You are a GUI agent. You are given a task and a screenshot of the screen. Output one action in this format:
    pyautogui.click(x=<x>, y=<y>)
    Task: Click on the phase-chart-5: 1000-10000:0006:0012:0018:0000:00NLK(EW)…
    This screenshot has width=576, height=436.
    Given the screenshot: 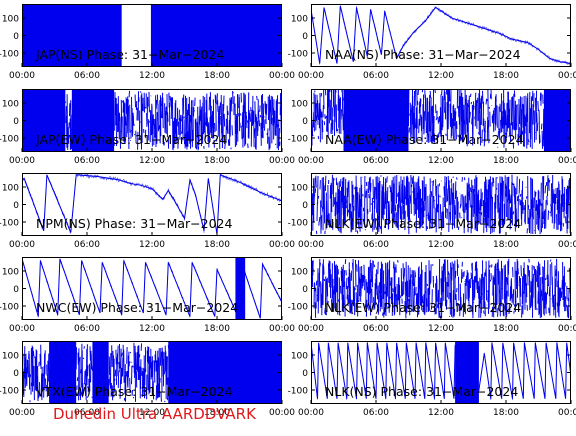 What is the action you would take?
    pyautogui.click(x=432, y=211)
    